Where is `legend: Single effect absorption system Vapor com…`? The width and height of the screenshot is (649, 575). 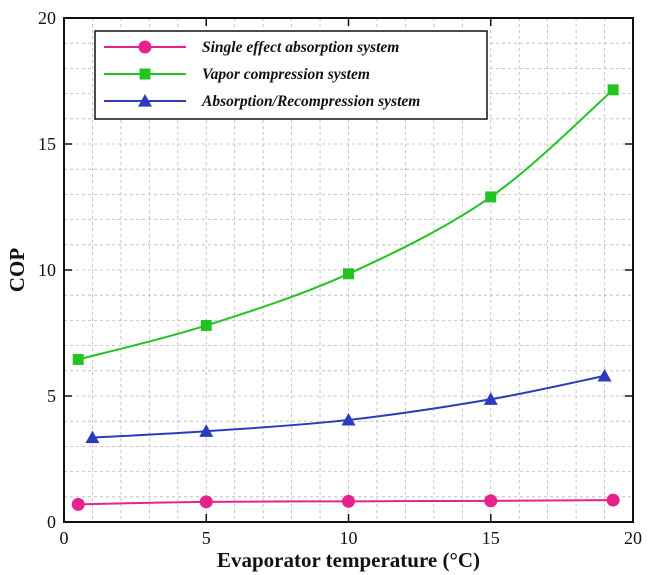
legend: Single effect absorption system Vapor com… is located at coordinates (291, 75).